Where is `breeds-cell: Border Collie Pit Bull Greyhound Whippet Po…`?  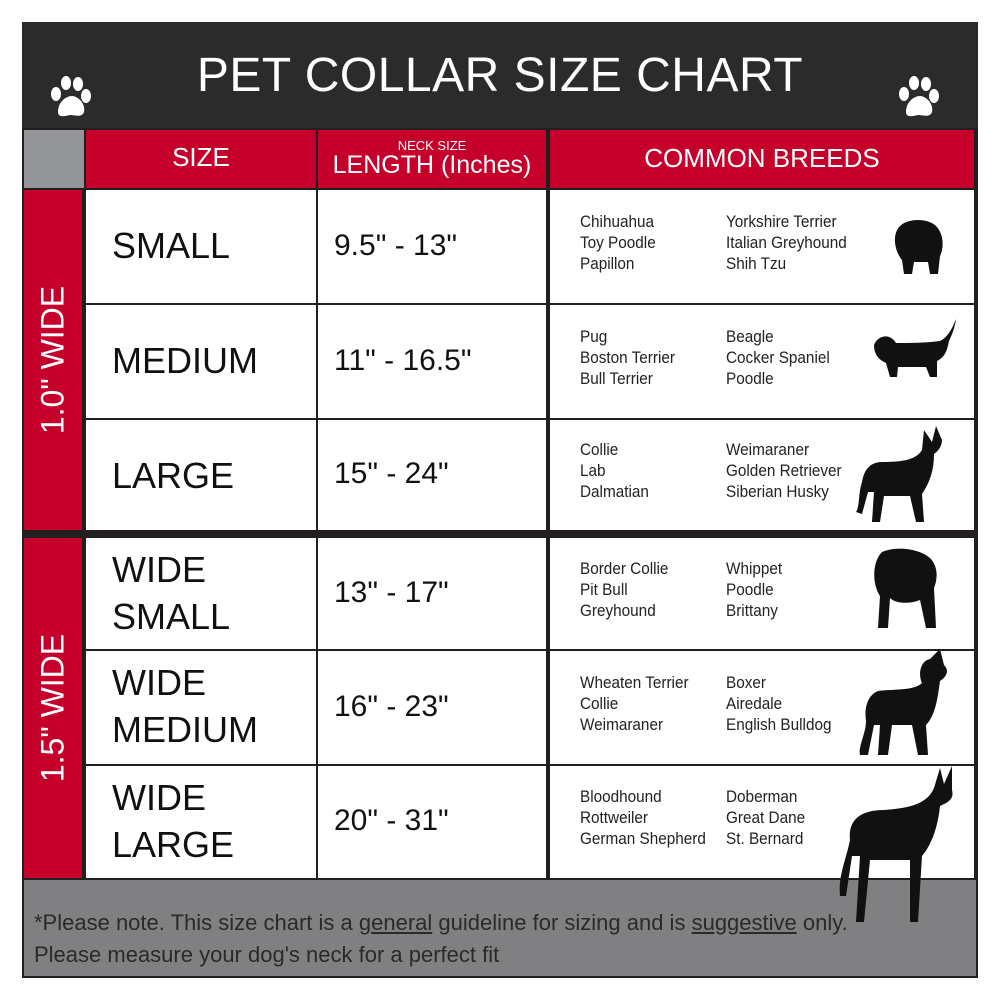
breeds-cell: Border Collie Pit Bull Greyhound Whippet Po… is located at coordinates (762, 593).